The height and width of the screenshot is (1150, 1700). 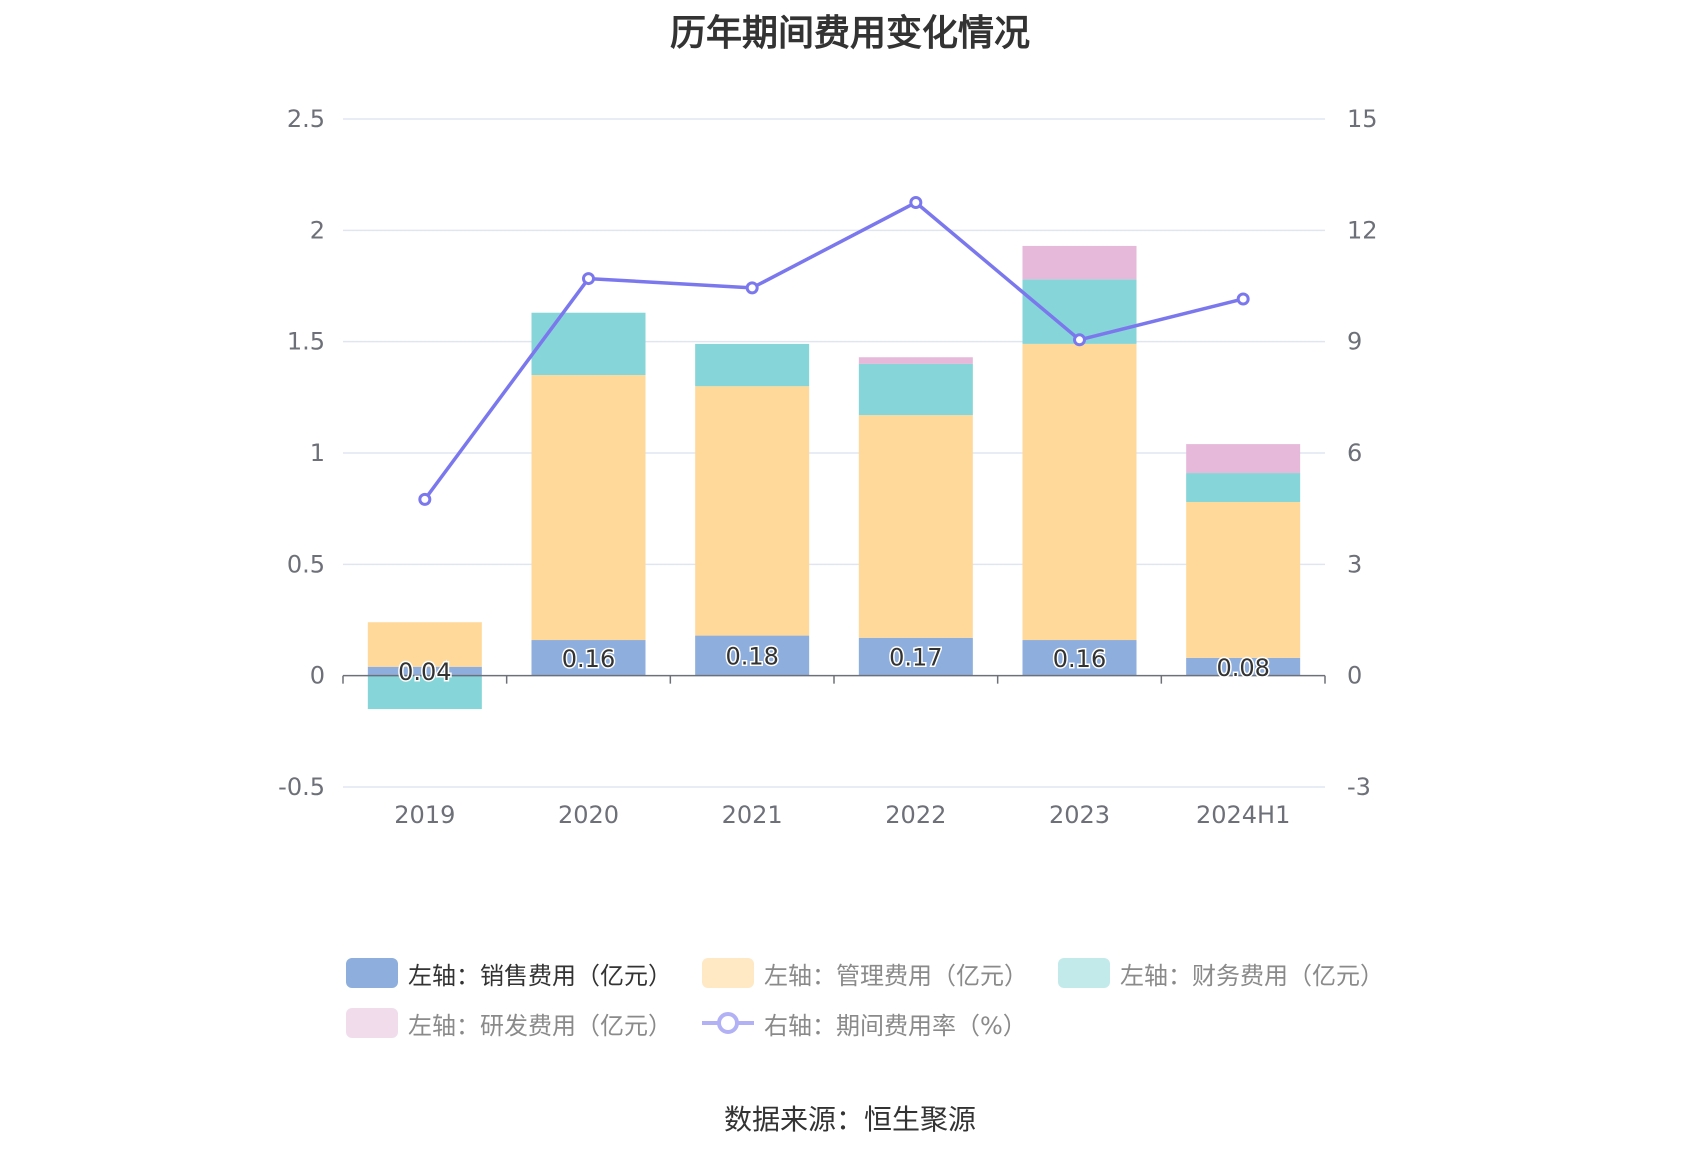 I want to click on legend-rate-label: 右轴：期间费用率（%）, so click(x=895, y=1025).